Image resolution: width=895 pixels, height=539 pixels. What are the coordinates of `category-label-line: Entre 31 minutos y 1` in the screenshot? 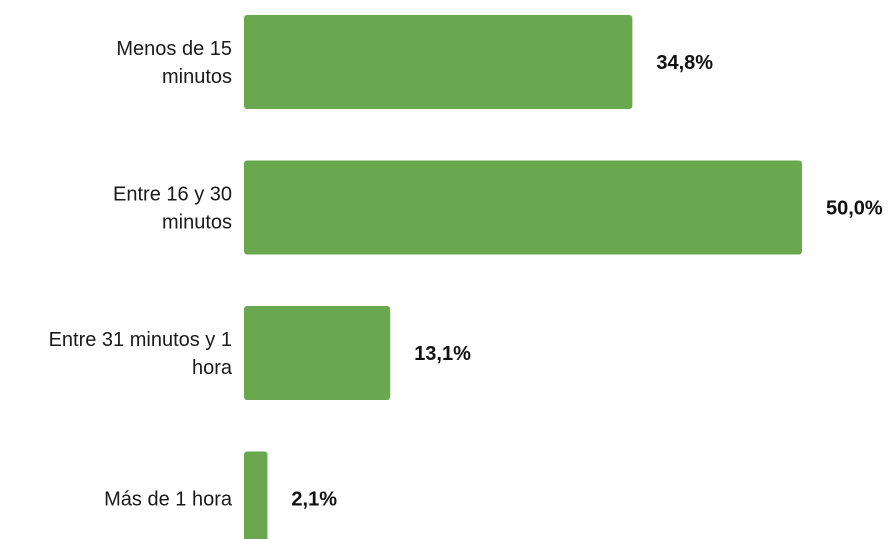 It's located at (140, 340).